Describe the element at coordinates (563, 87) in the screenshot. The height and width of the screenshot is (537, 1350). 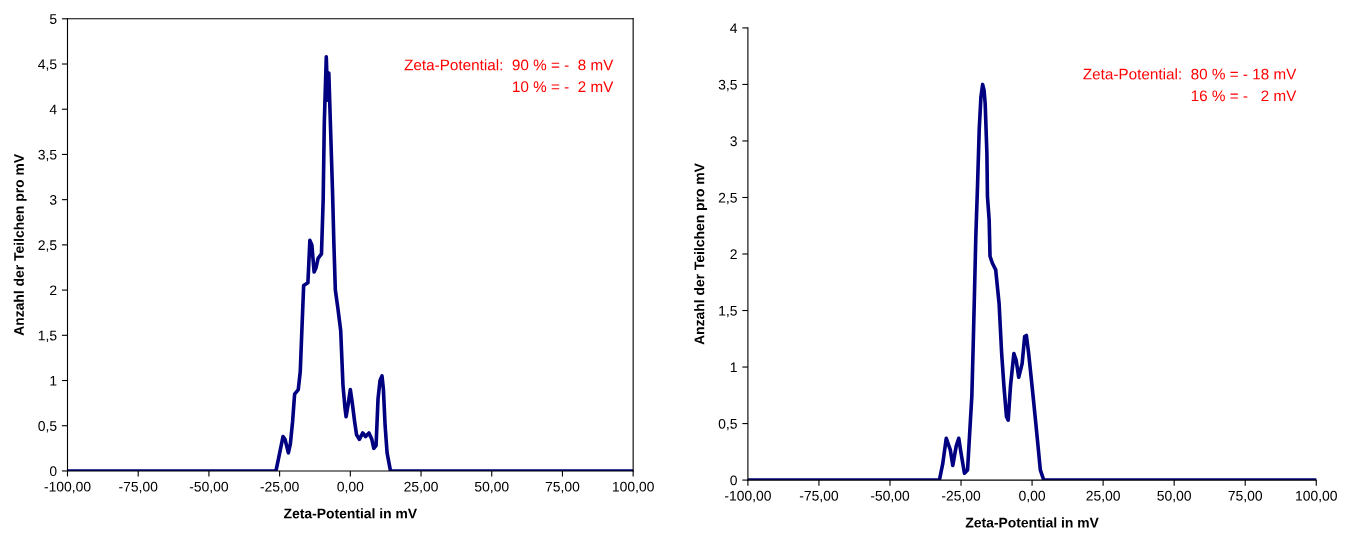
I see `annotation: 10 % = - 2 mV` at that location.